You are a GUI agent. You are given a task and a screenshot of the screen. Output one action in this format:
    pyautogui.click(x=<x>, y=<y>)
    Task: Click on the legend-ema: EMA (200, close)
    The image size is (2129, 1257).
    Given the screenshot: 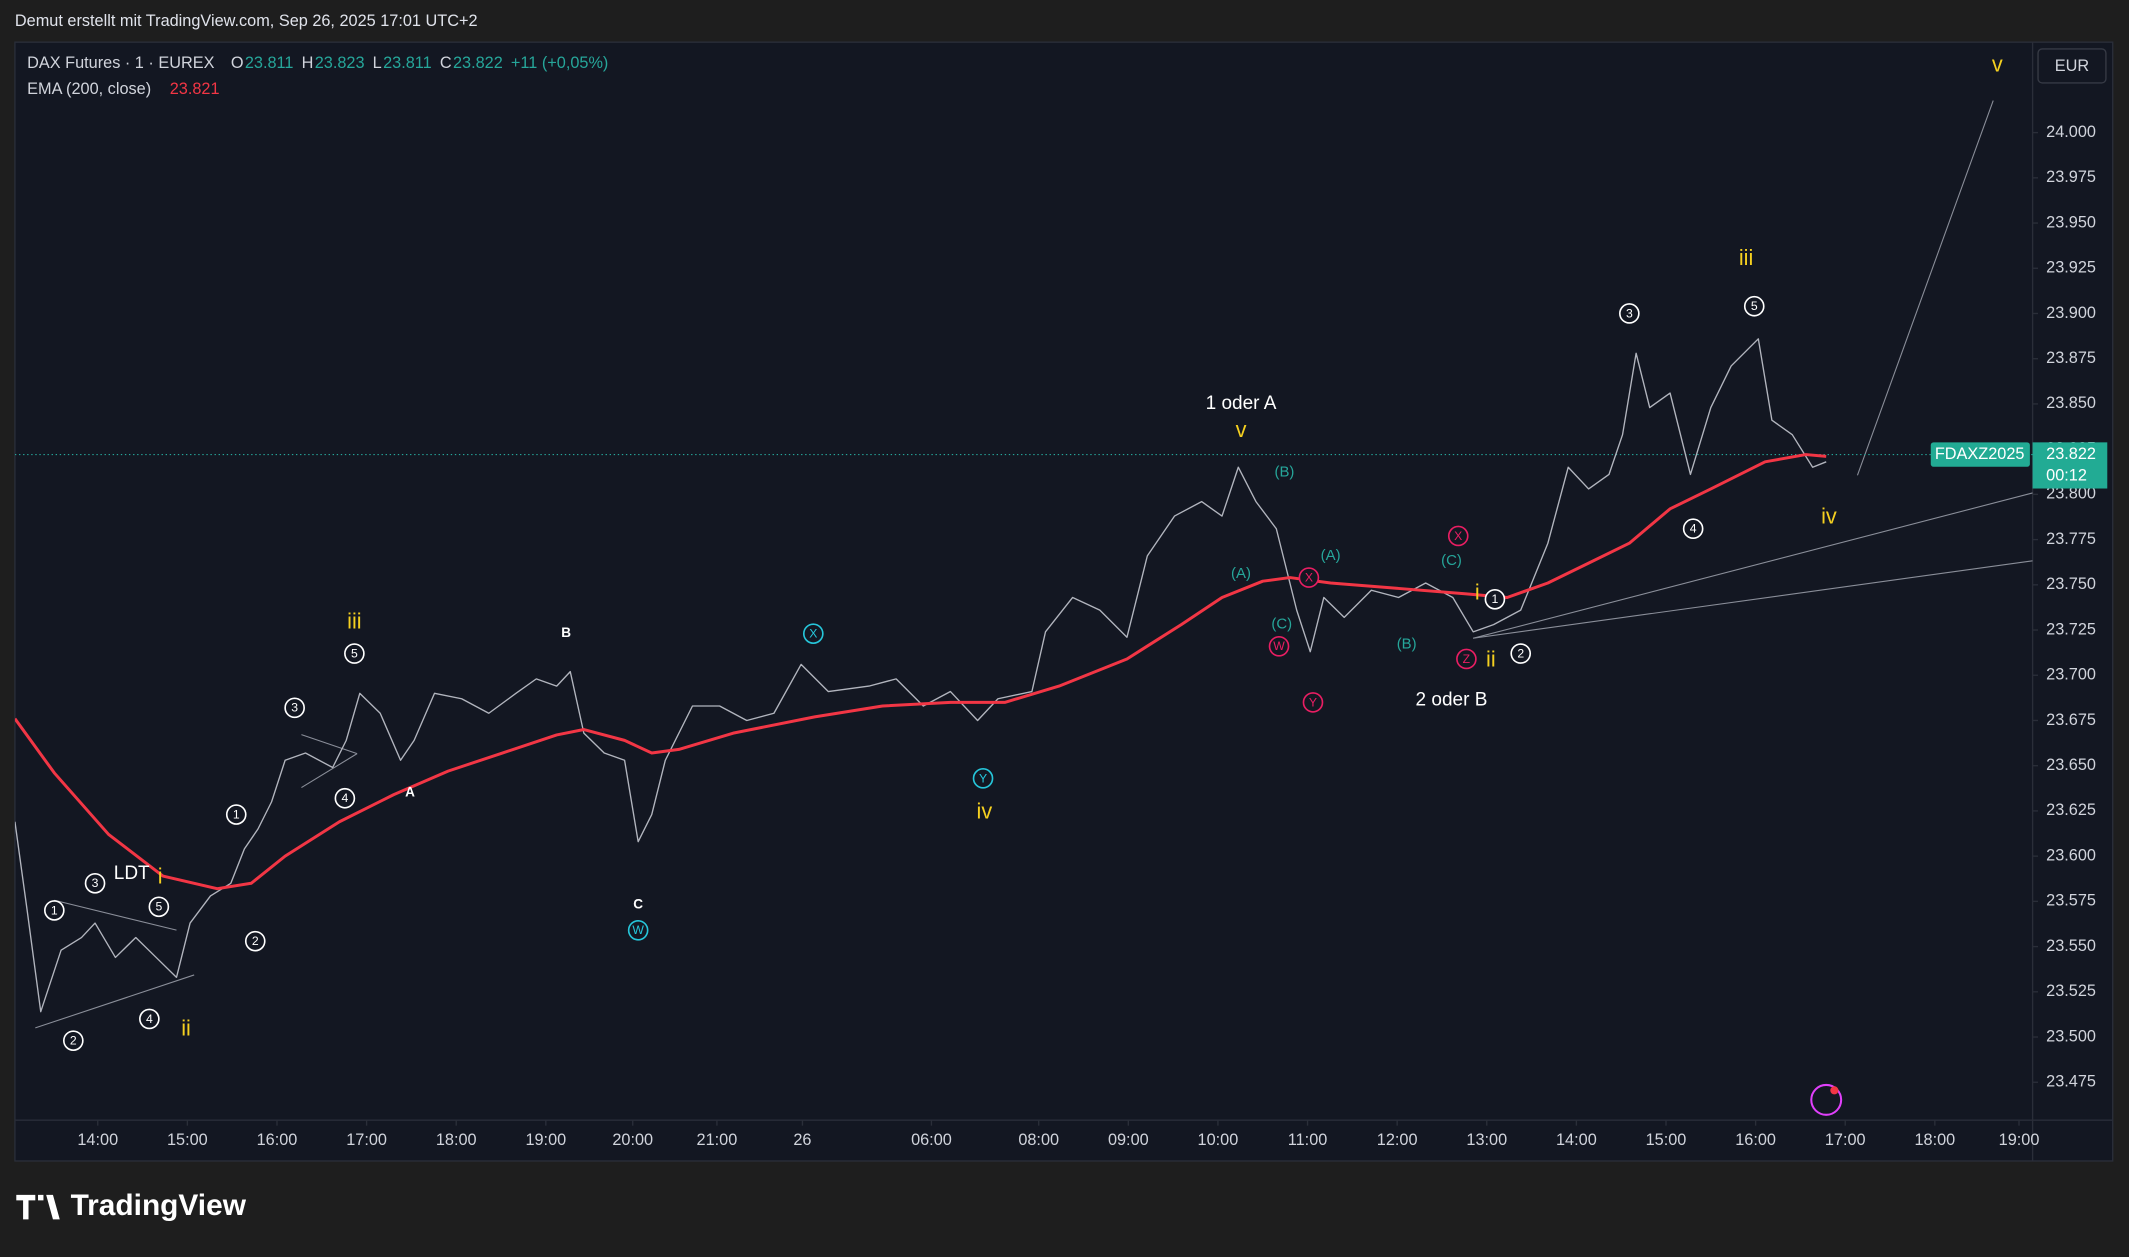 What is the action you would take?
    pyautogui.click(x=89, y=89)
    